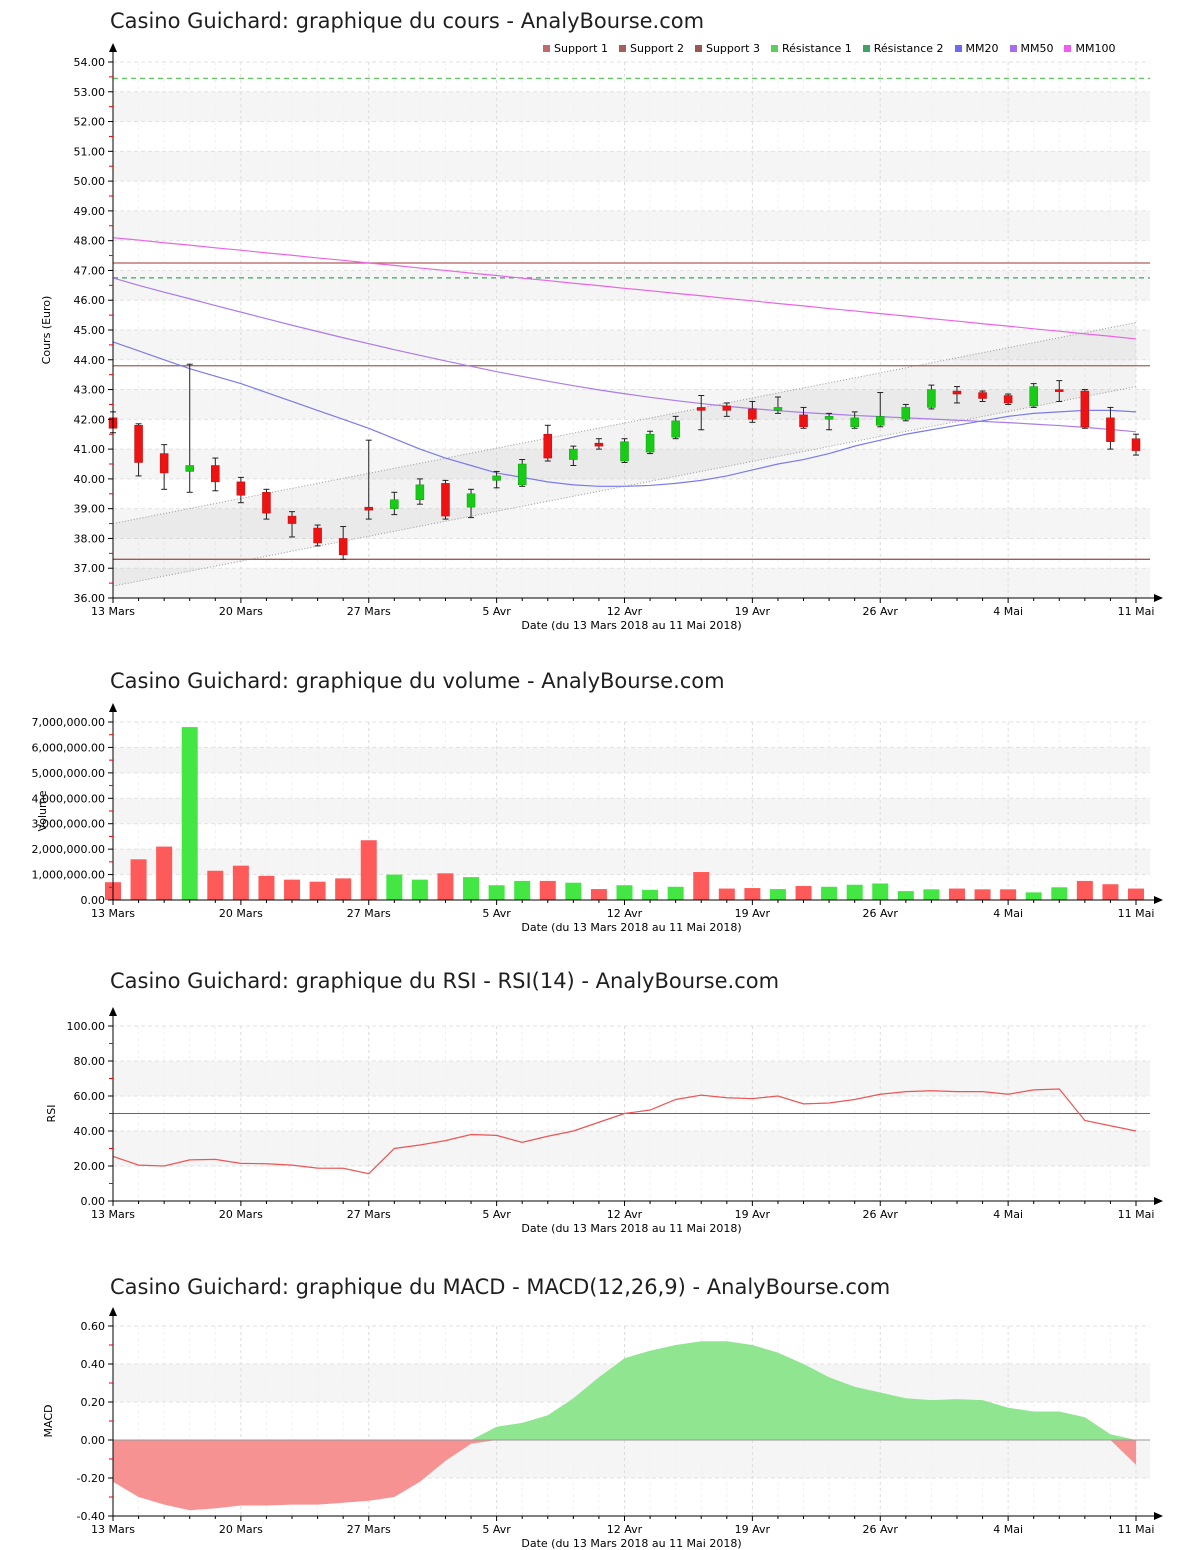 The width and height of the screenshot is (1200, 1550). Describe the element at coordinates (90, 1166) in the screenshot. I see `y-tick-label: 20.00` at that location.